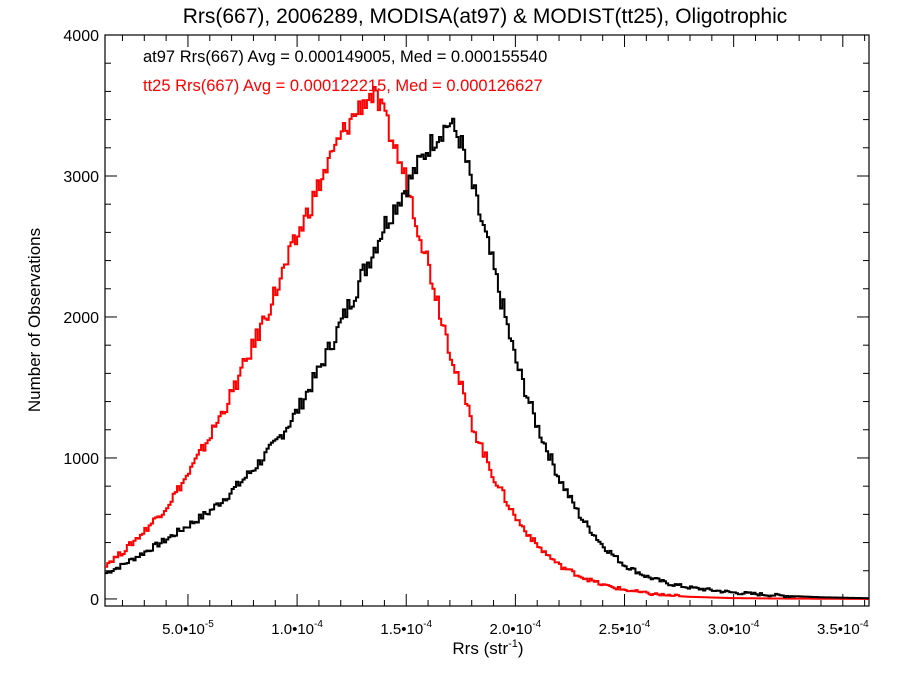  What do you see at coordinates (81, 318) in the screenshot?
I see `y-tick-label: 2000` at bounding box center [81, 318].